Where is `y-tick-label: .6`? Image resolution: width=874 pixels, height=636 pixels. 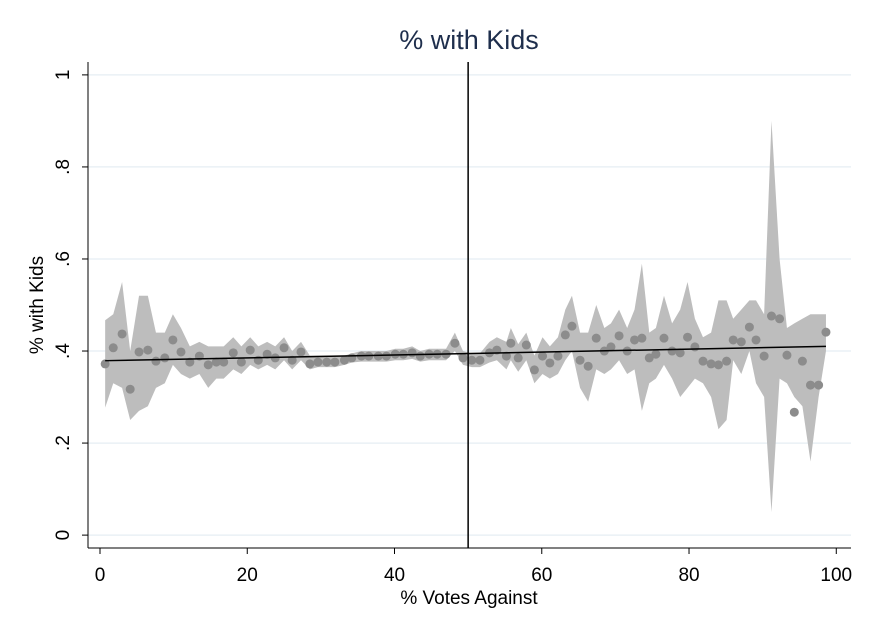
y-tick-label: .6 is located at coordinates (63, 259).